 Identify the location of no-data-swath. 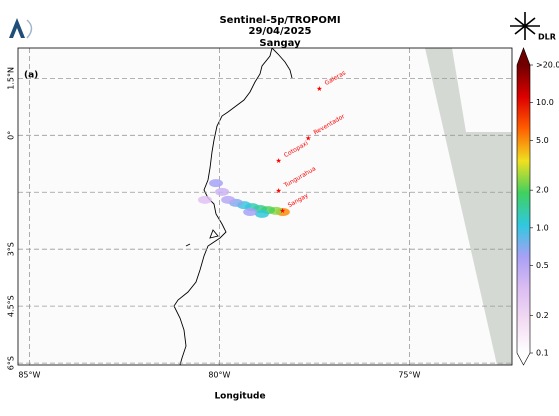
(468, 206).